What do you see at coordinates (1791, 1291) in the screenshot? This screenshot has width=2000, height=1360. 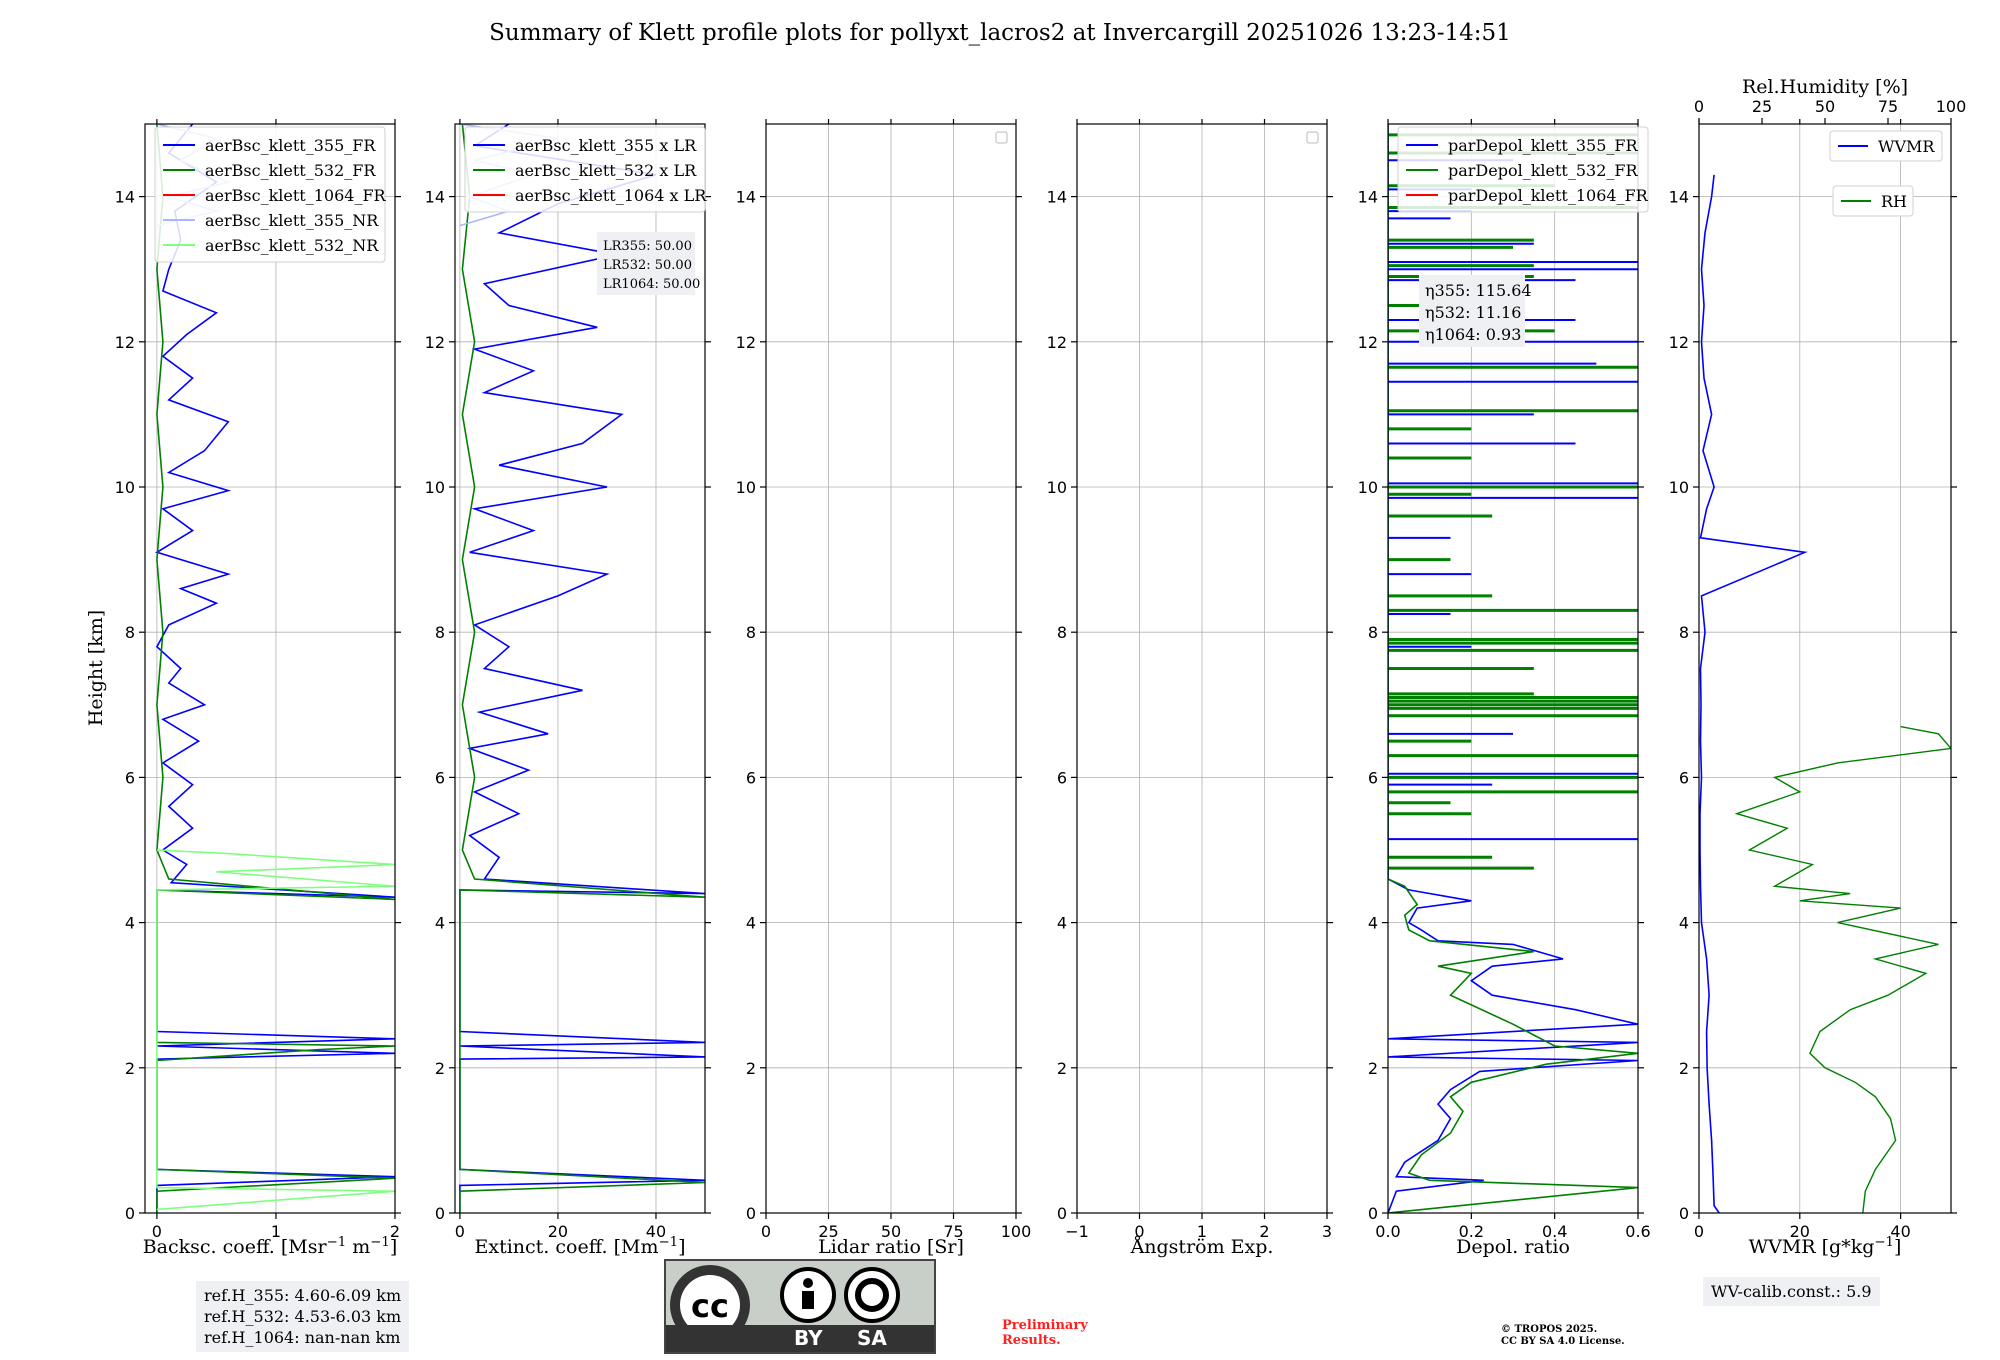 I see `wv-calibration-constant: WV-calib.const.: 5.9` at bounding box center [1791, 1291].